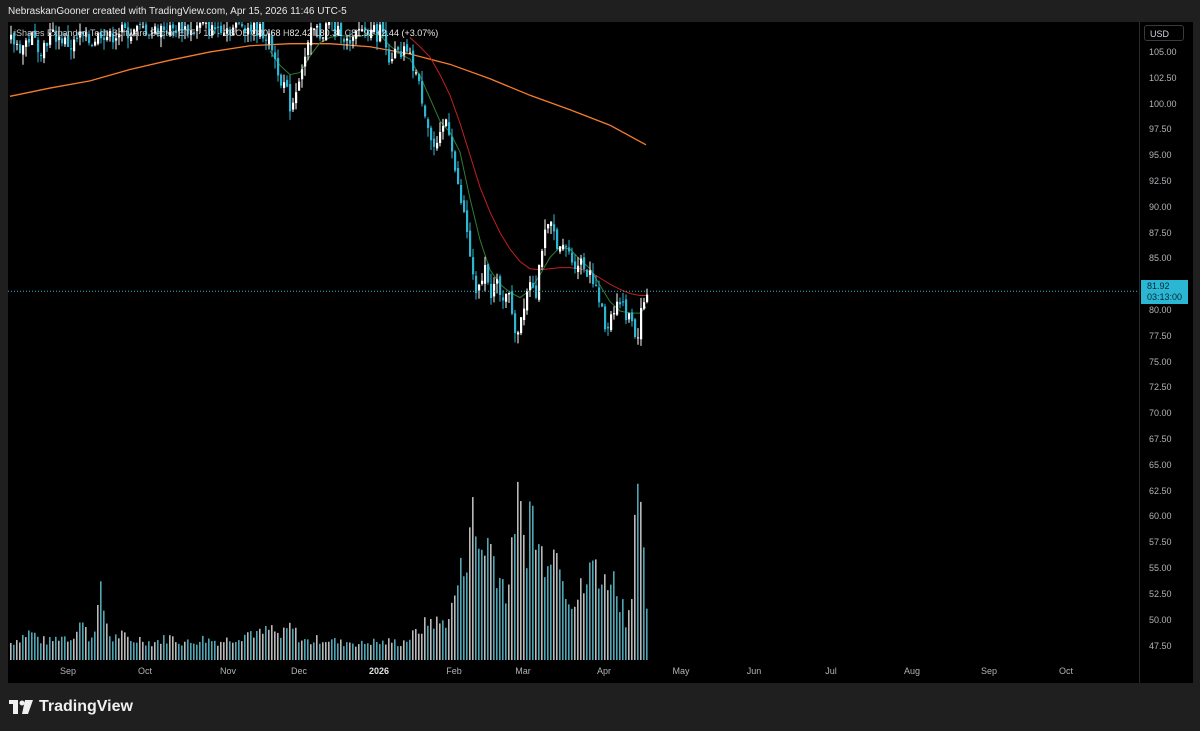 Image resolution: width=1200 pixels, height=731 pixels. What do you see at coordinates (1160, 516) in the screenshot?
I see `price-tick: 60.00` at bounding box center [1160, 516].